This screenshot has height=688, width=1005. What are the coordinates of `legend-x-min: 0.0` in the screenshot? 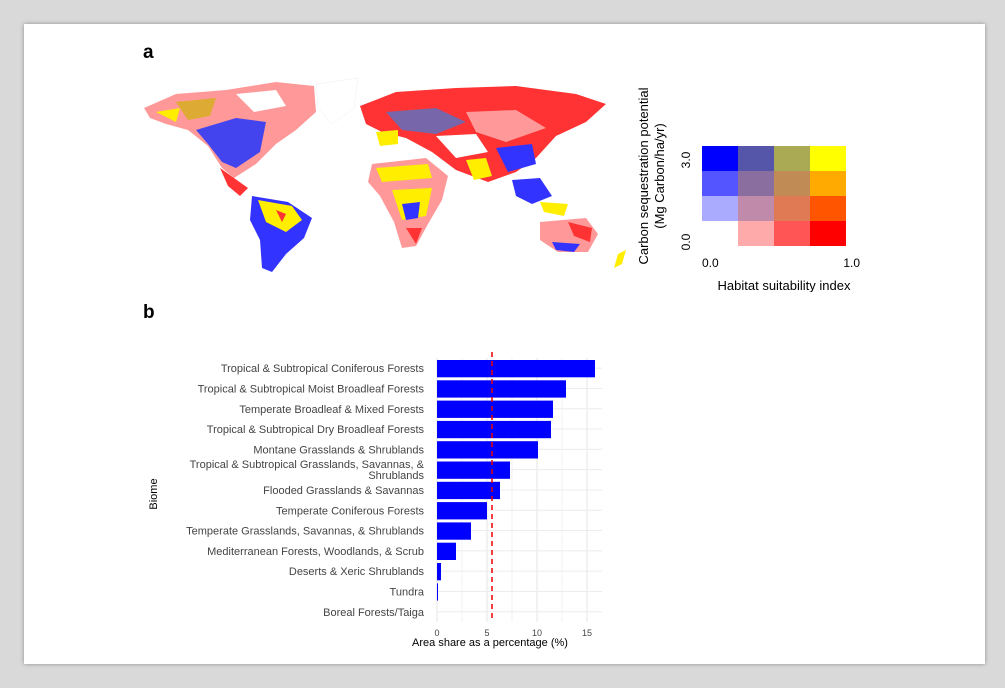 It's located at (710, 263).